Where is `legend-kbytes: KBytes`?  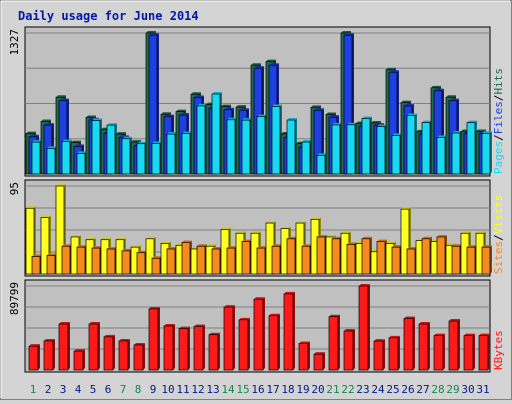 legend-kbytes: KBytes is located at coordinates (498, 350).